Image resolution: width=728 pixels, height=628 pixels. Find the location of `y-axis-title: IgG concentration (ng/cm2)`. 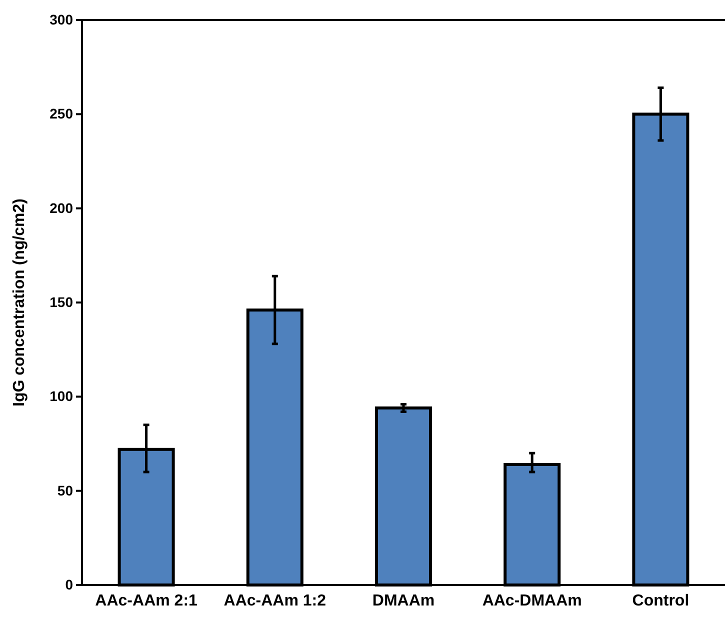

y-axis-title: IgG concentration (ng/cm2) is located at coordinates (19, 302).